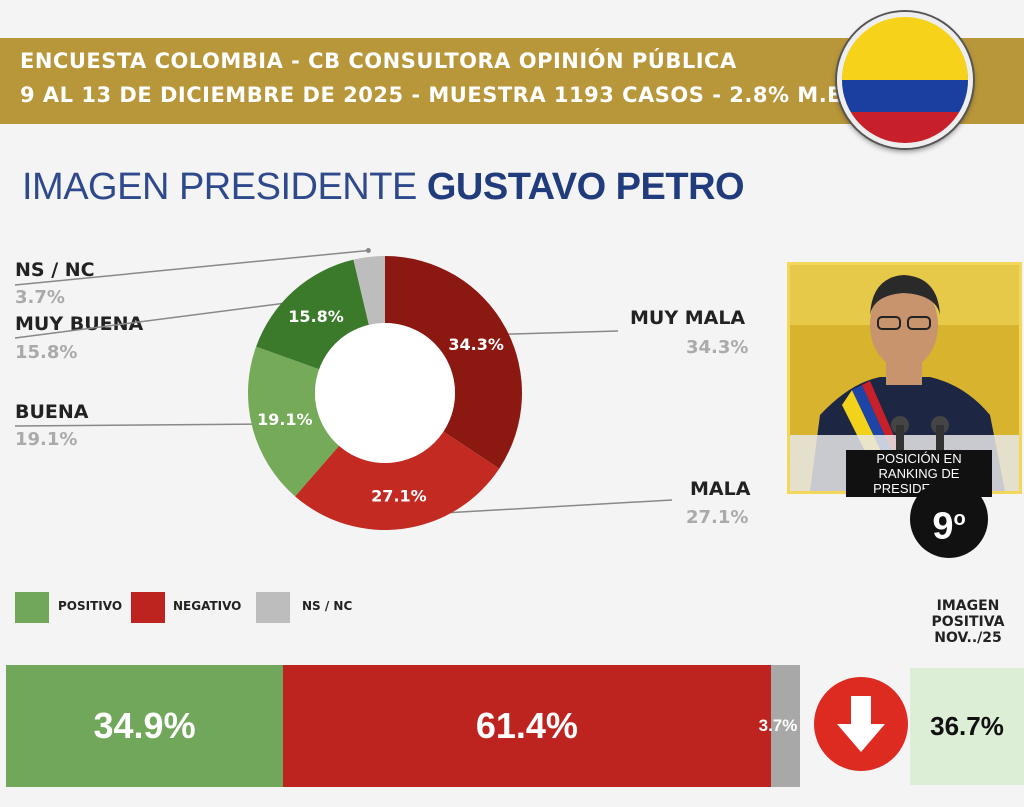 The height and width of the screenshot is (807, 1024). Describe the element at coordinates (967, 726) in the screenshot. I see `previous-value: 36.7%` at that location.